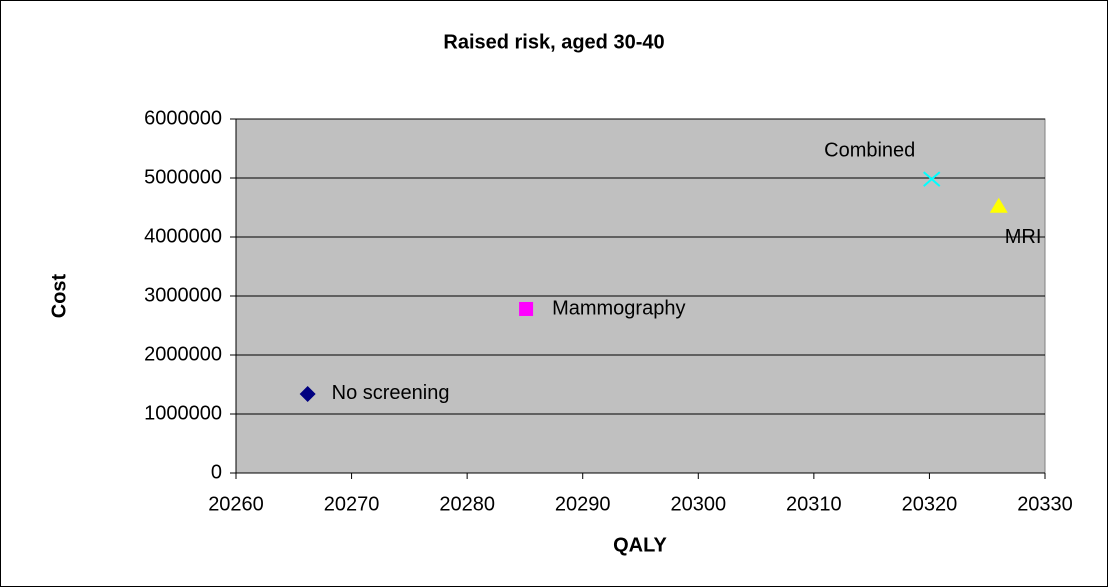 This screenshot has width=1108, height=587. I want to click on point-label: No screening, so click(391, 393).